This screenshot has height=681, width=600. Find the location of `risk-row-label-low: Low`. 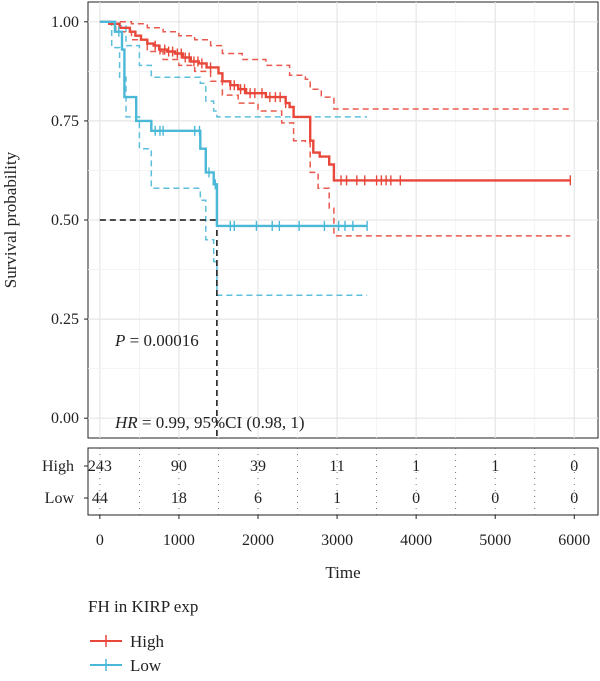

risk-row-label-low: Low is located at coordinates (60, 498).